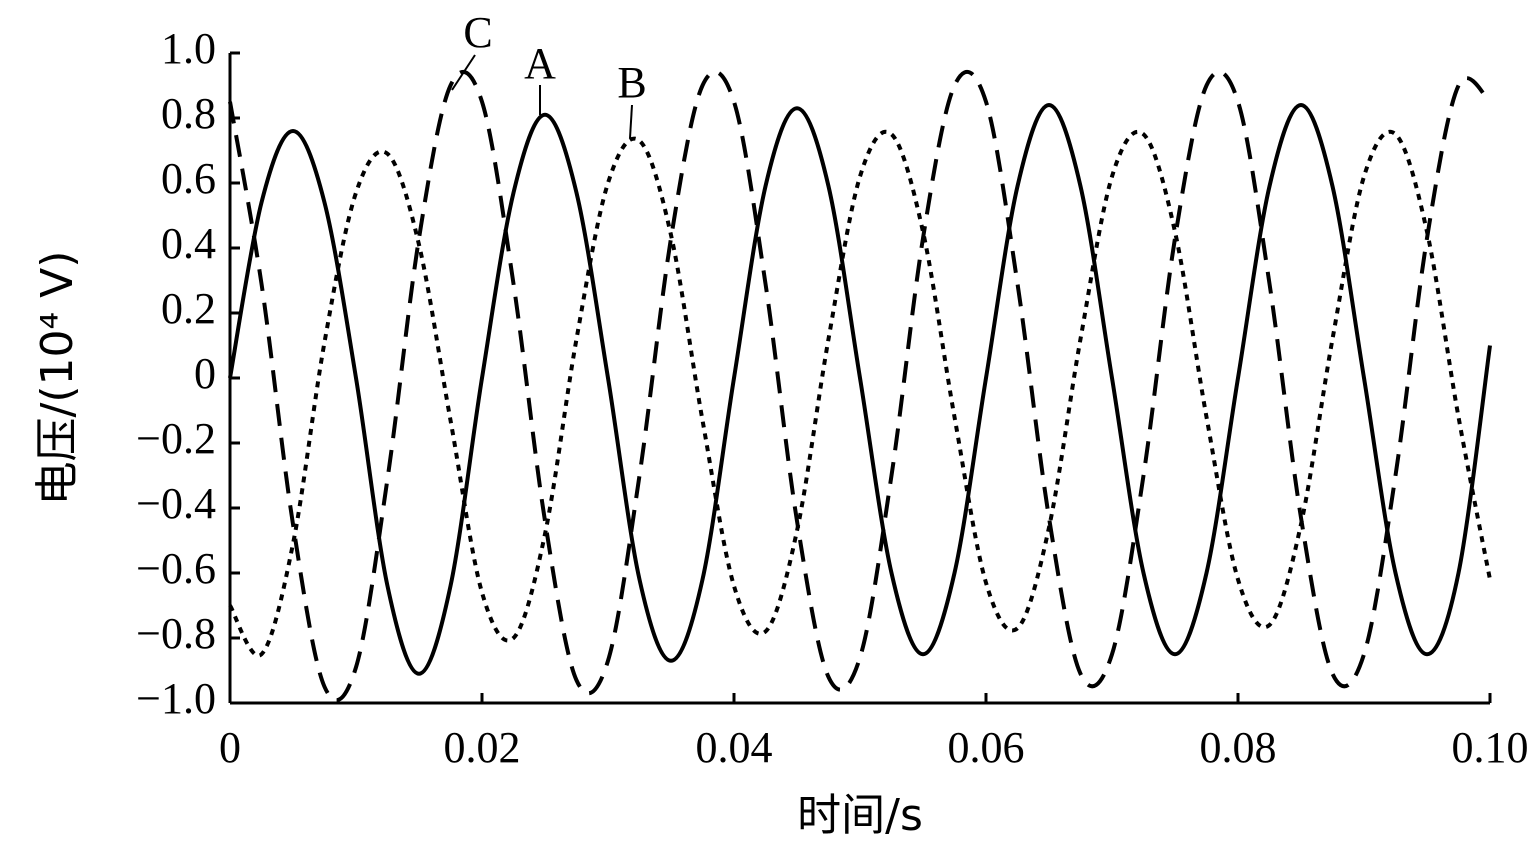  Describe the element at coordinates (230, 747) in the screenshot. I see `x-tick-label: 0` at that location.